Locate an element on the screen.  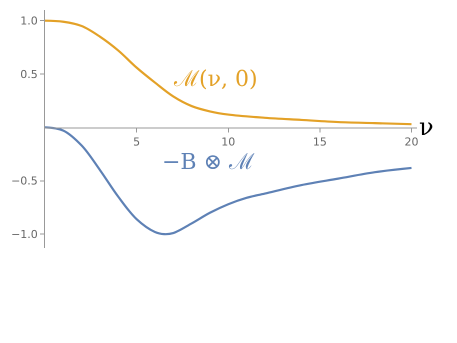
y-tick-label: −1.0 is located at coordinates (24, 234).